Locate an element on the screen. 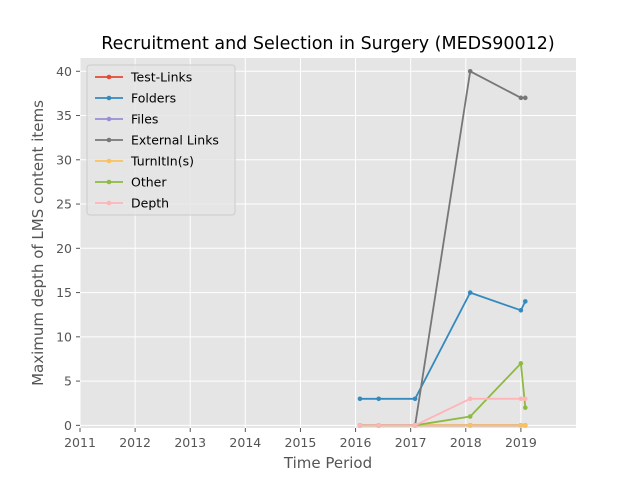 Image resolution: width=640 pixels, height=480 pixels. legend-entry: TurnItIn(s) is located at coordinates (144, 161).